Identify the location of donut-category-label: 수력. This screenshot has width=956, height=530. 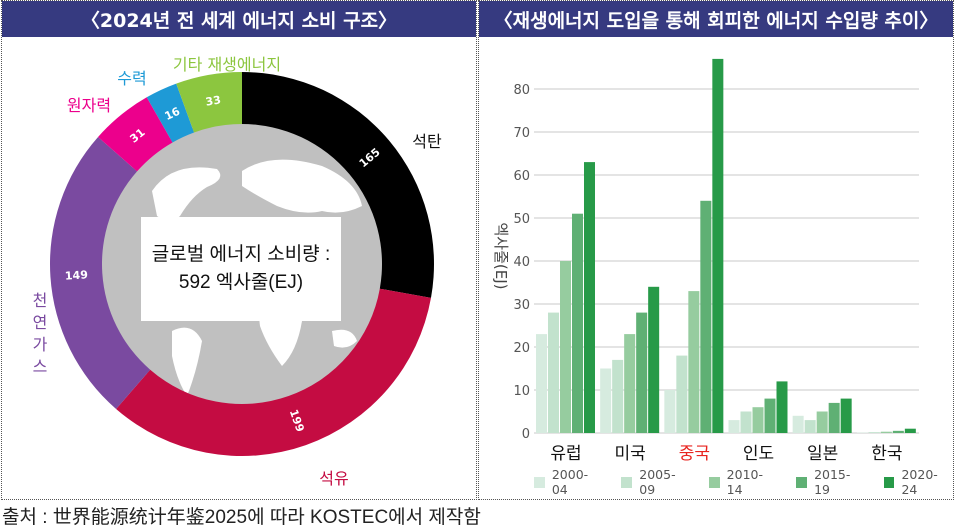
(131, 78).